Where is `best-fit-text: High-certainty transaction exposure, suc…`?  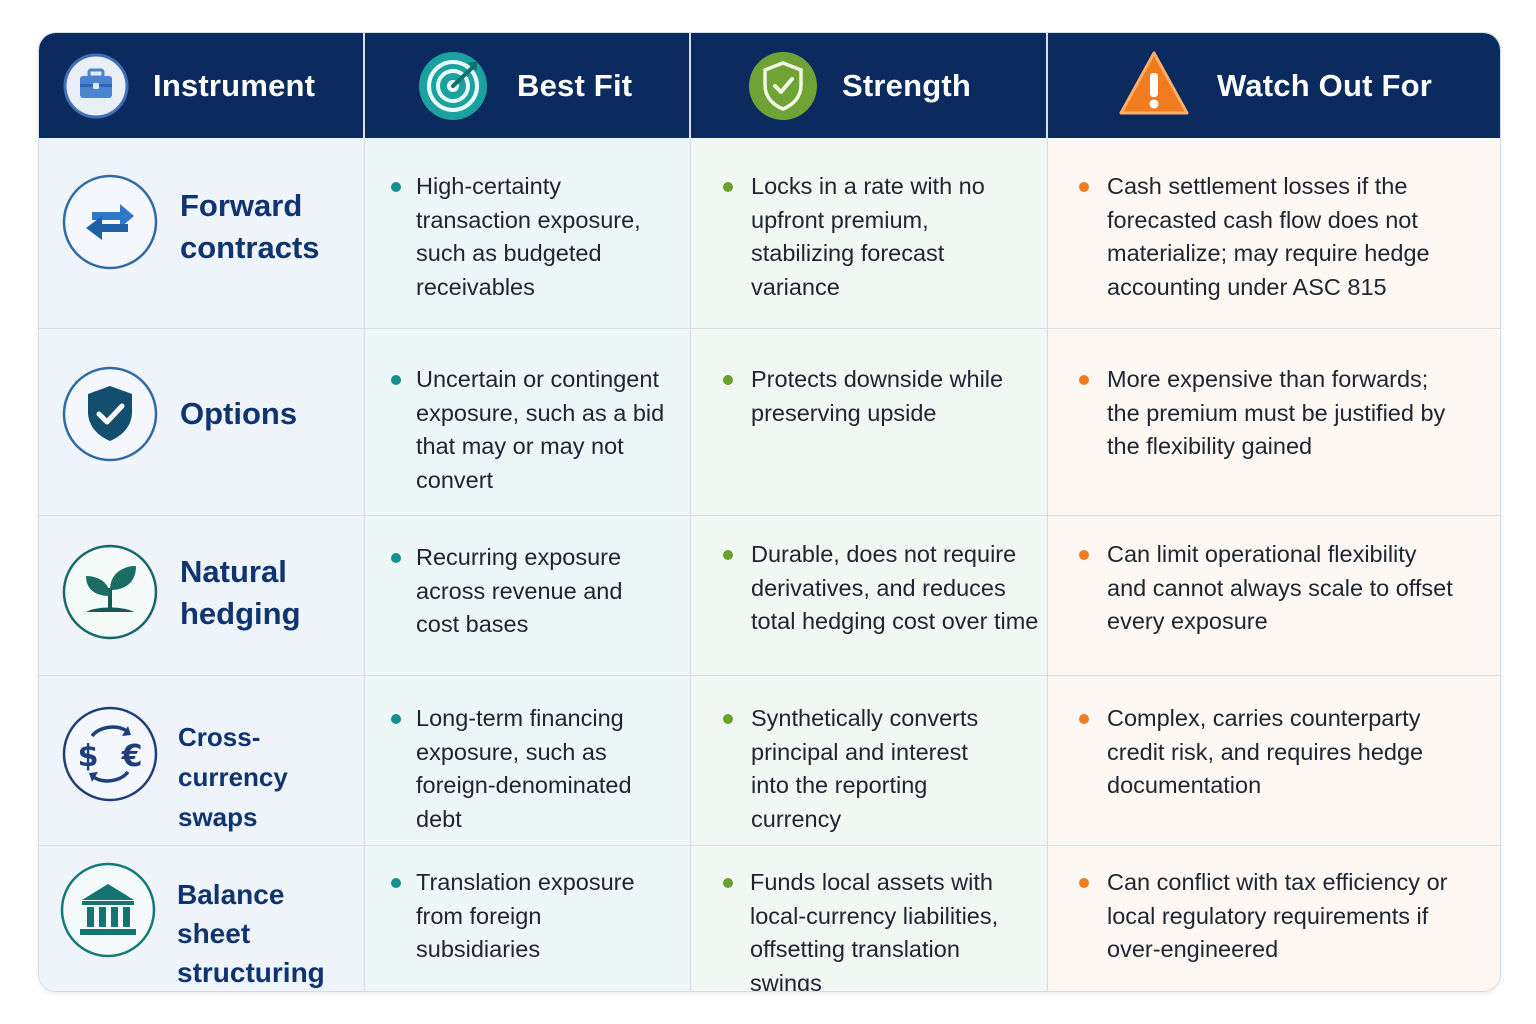 best-fit-text: High-certainty transaction exposure, suc… is located at coordinates (528, 236).